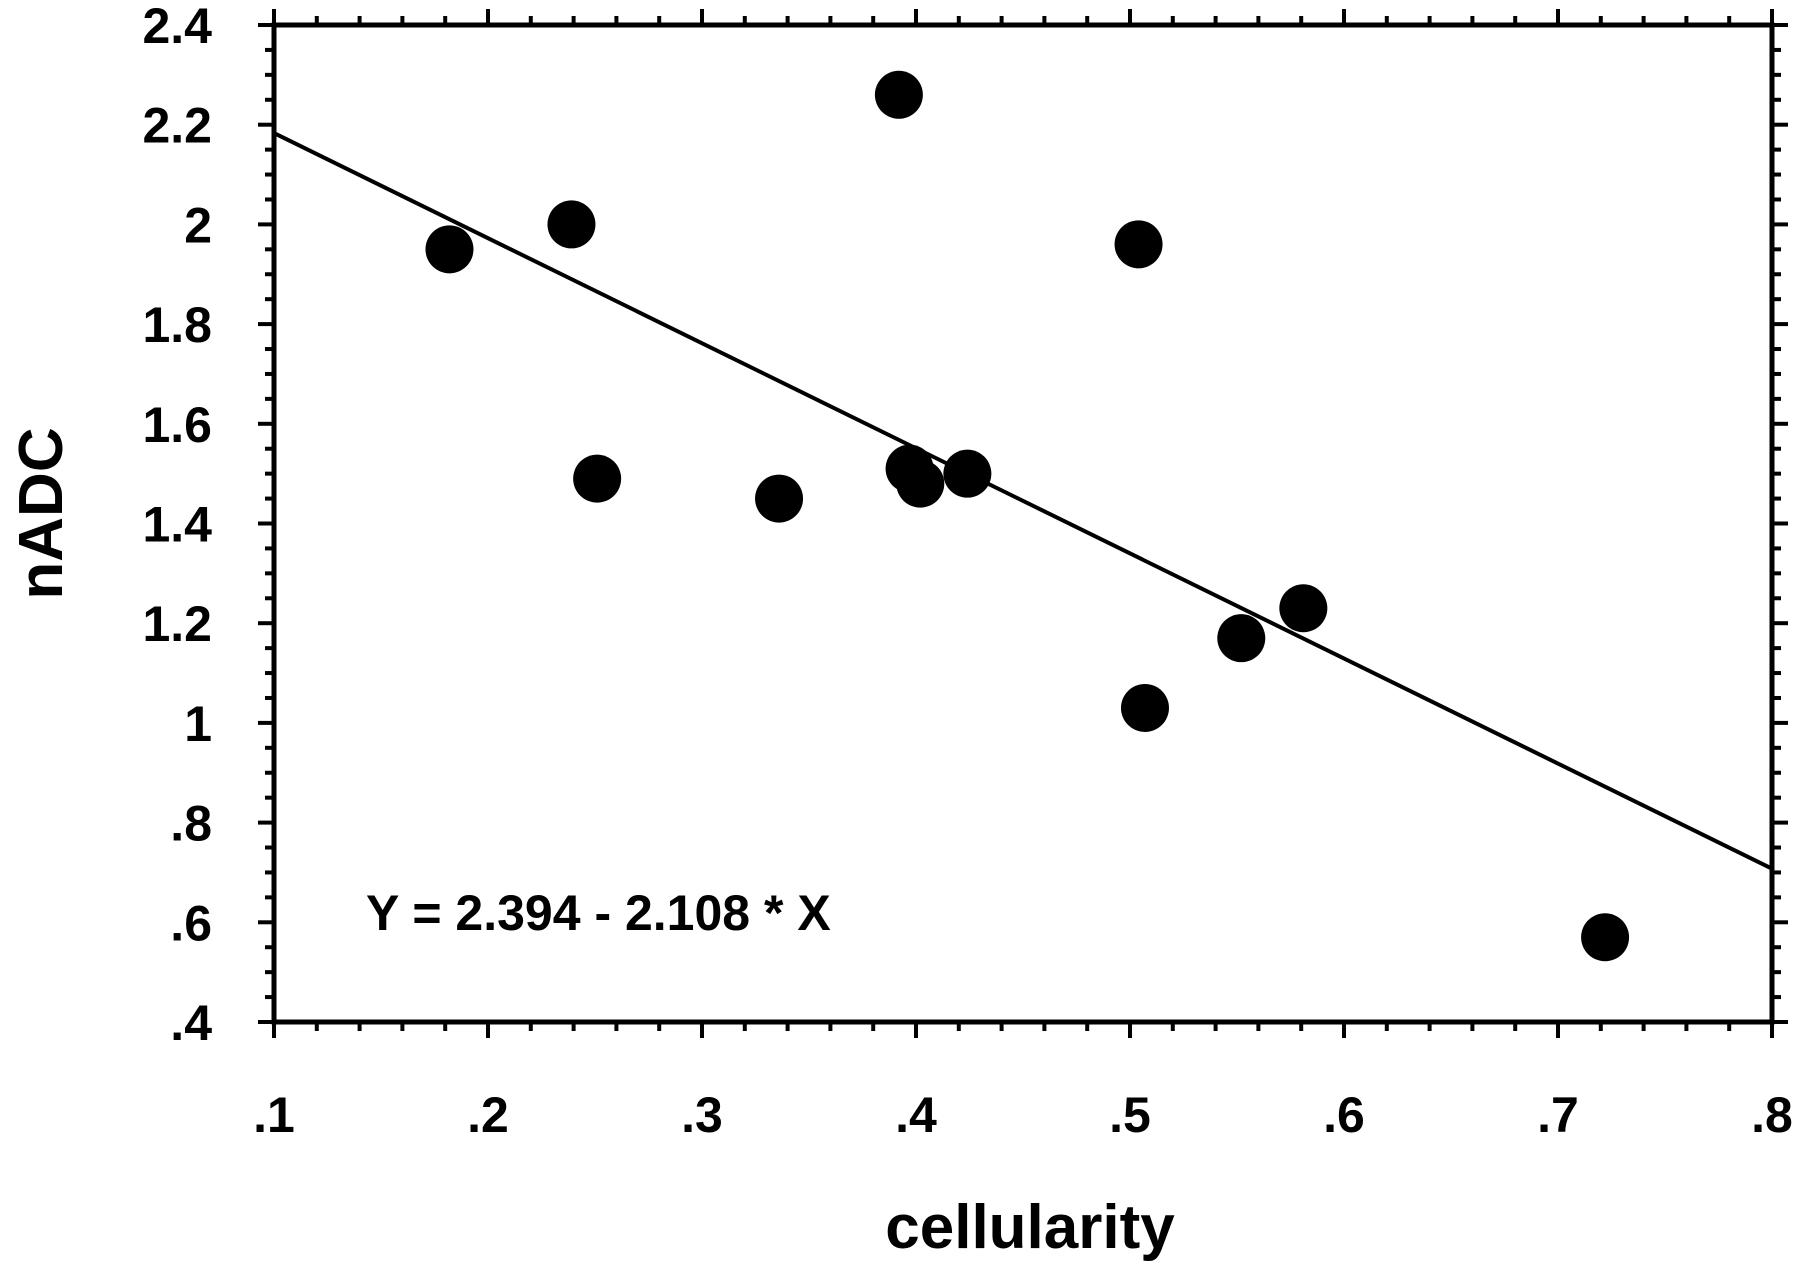 The height and width of the screenshot is (1265, 1800). I want to click on y-tick-labels: .4 .6 .8 1 1.2 1.4 1.6 1.8 2 2.2 2.4, so click(177, 525).